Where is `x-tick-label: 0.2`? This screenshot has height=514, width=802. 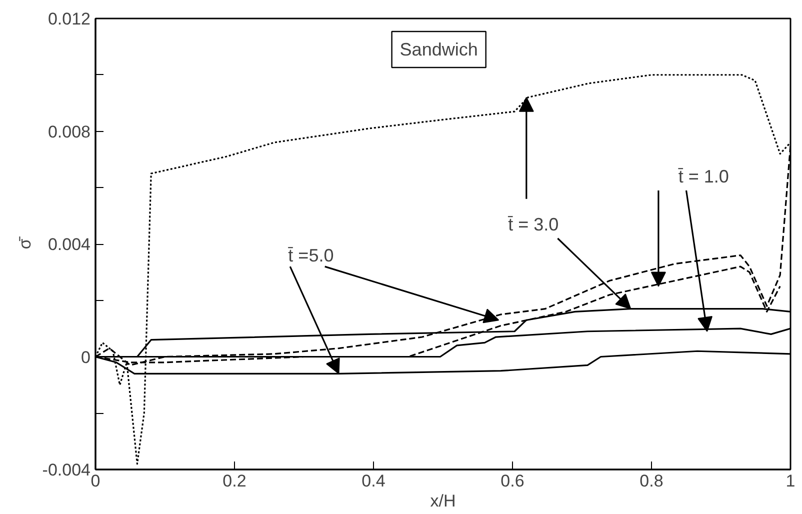
x-tick-label: 0.2 is located at coordinates (234, 481).